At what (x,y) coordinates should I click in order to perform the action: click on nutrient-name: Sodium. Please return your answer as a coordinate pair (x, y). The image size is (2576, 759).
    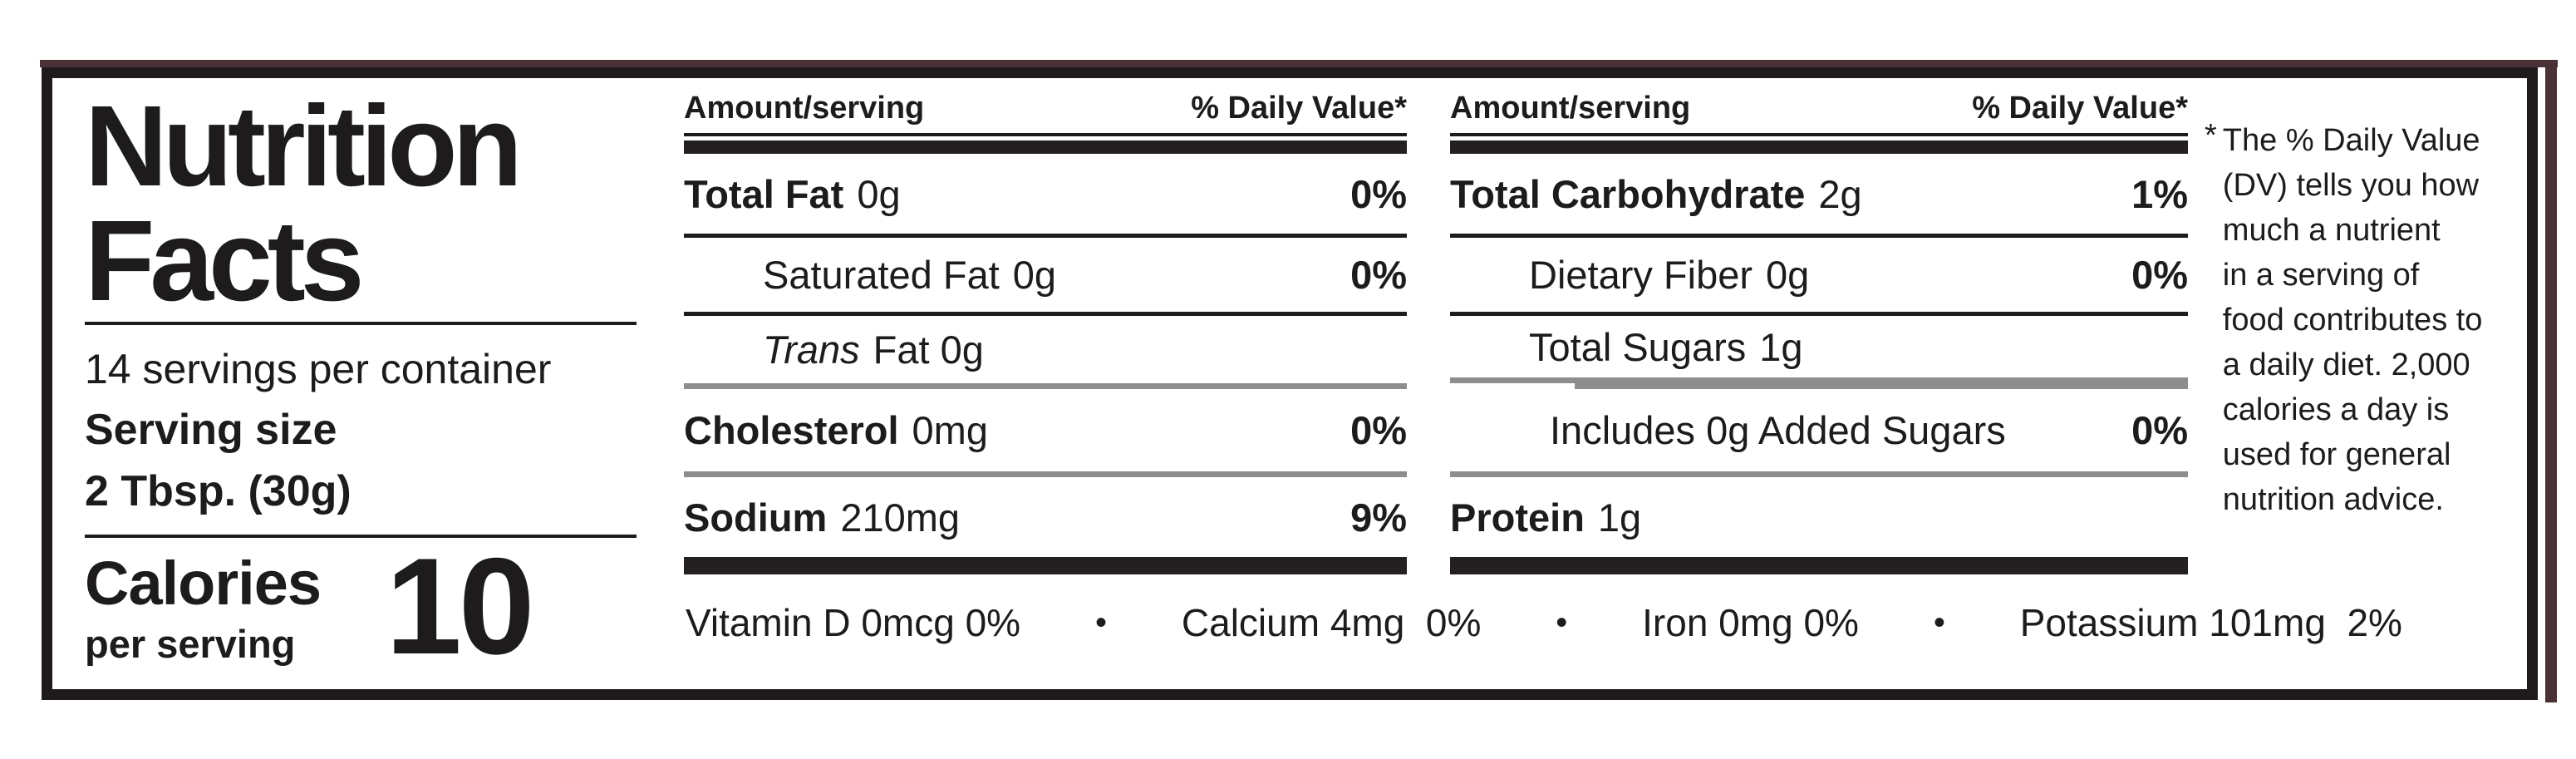
    Looking at the image, I should click on (756, 517).